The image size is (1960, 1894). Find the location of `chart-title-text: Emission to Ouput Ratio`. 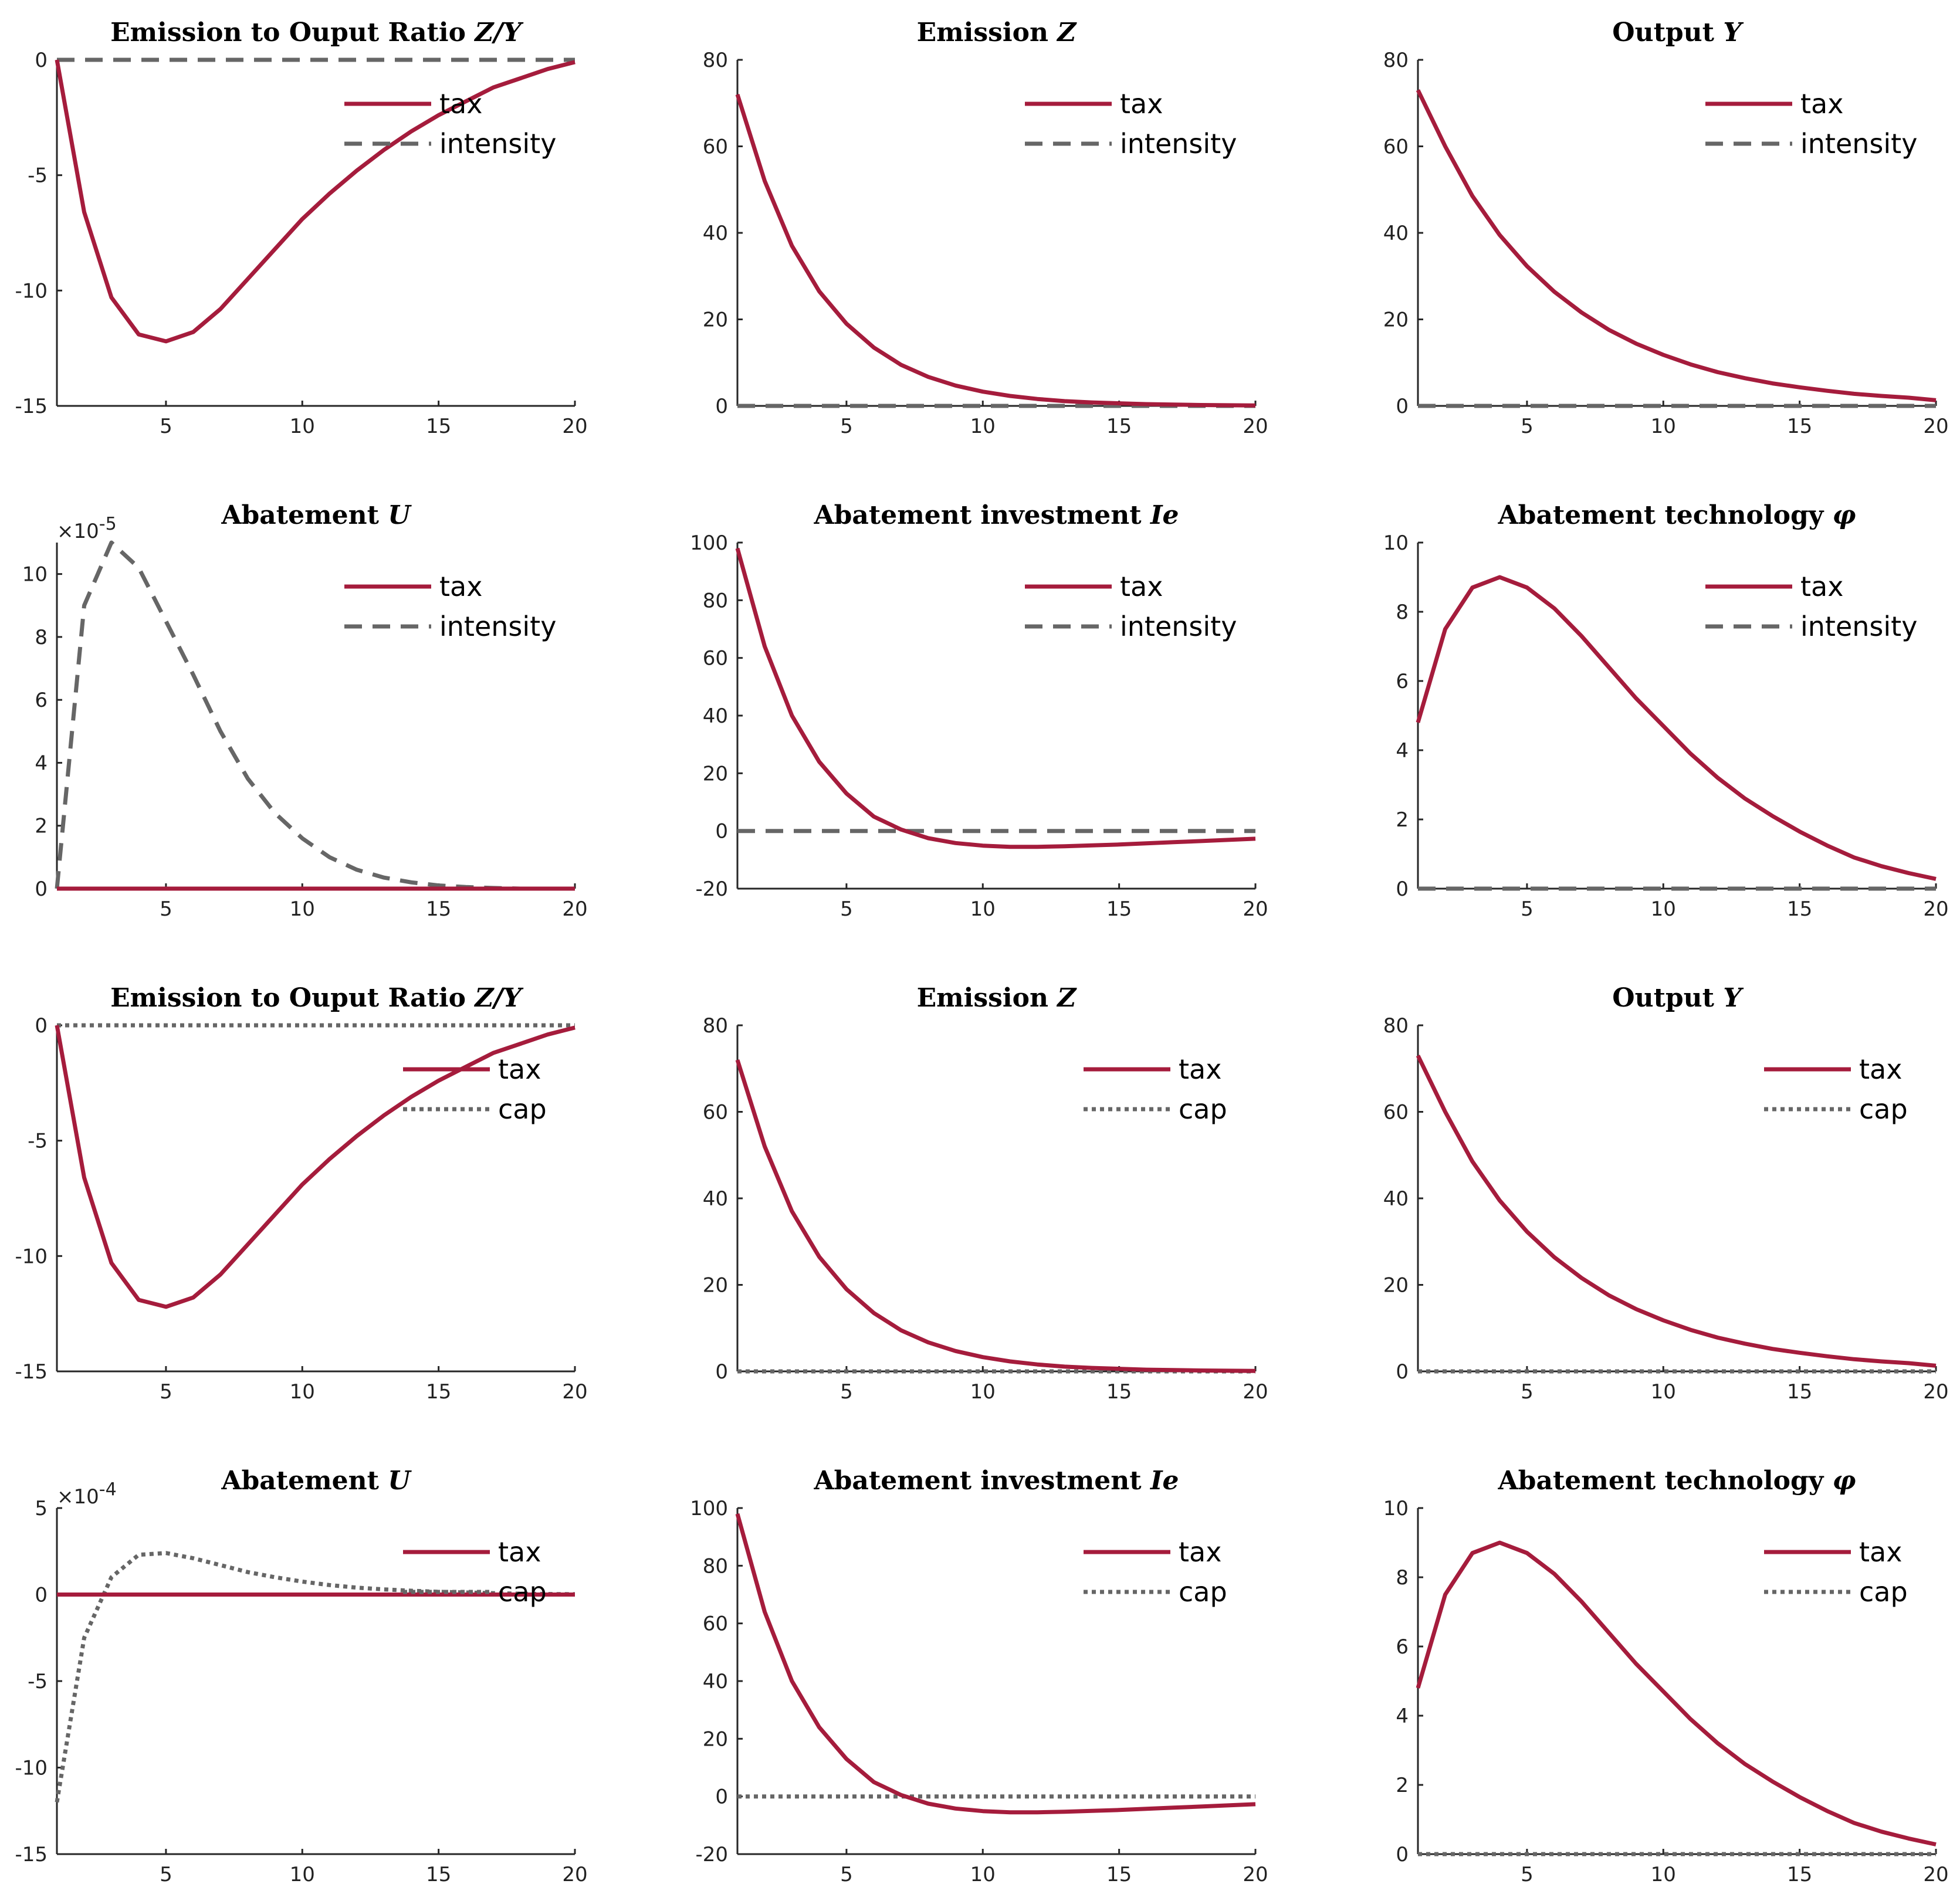

chart-title-text: Emission to Ouput Ratio is located at coordinates (292, 33).